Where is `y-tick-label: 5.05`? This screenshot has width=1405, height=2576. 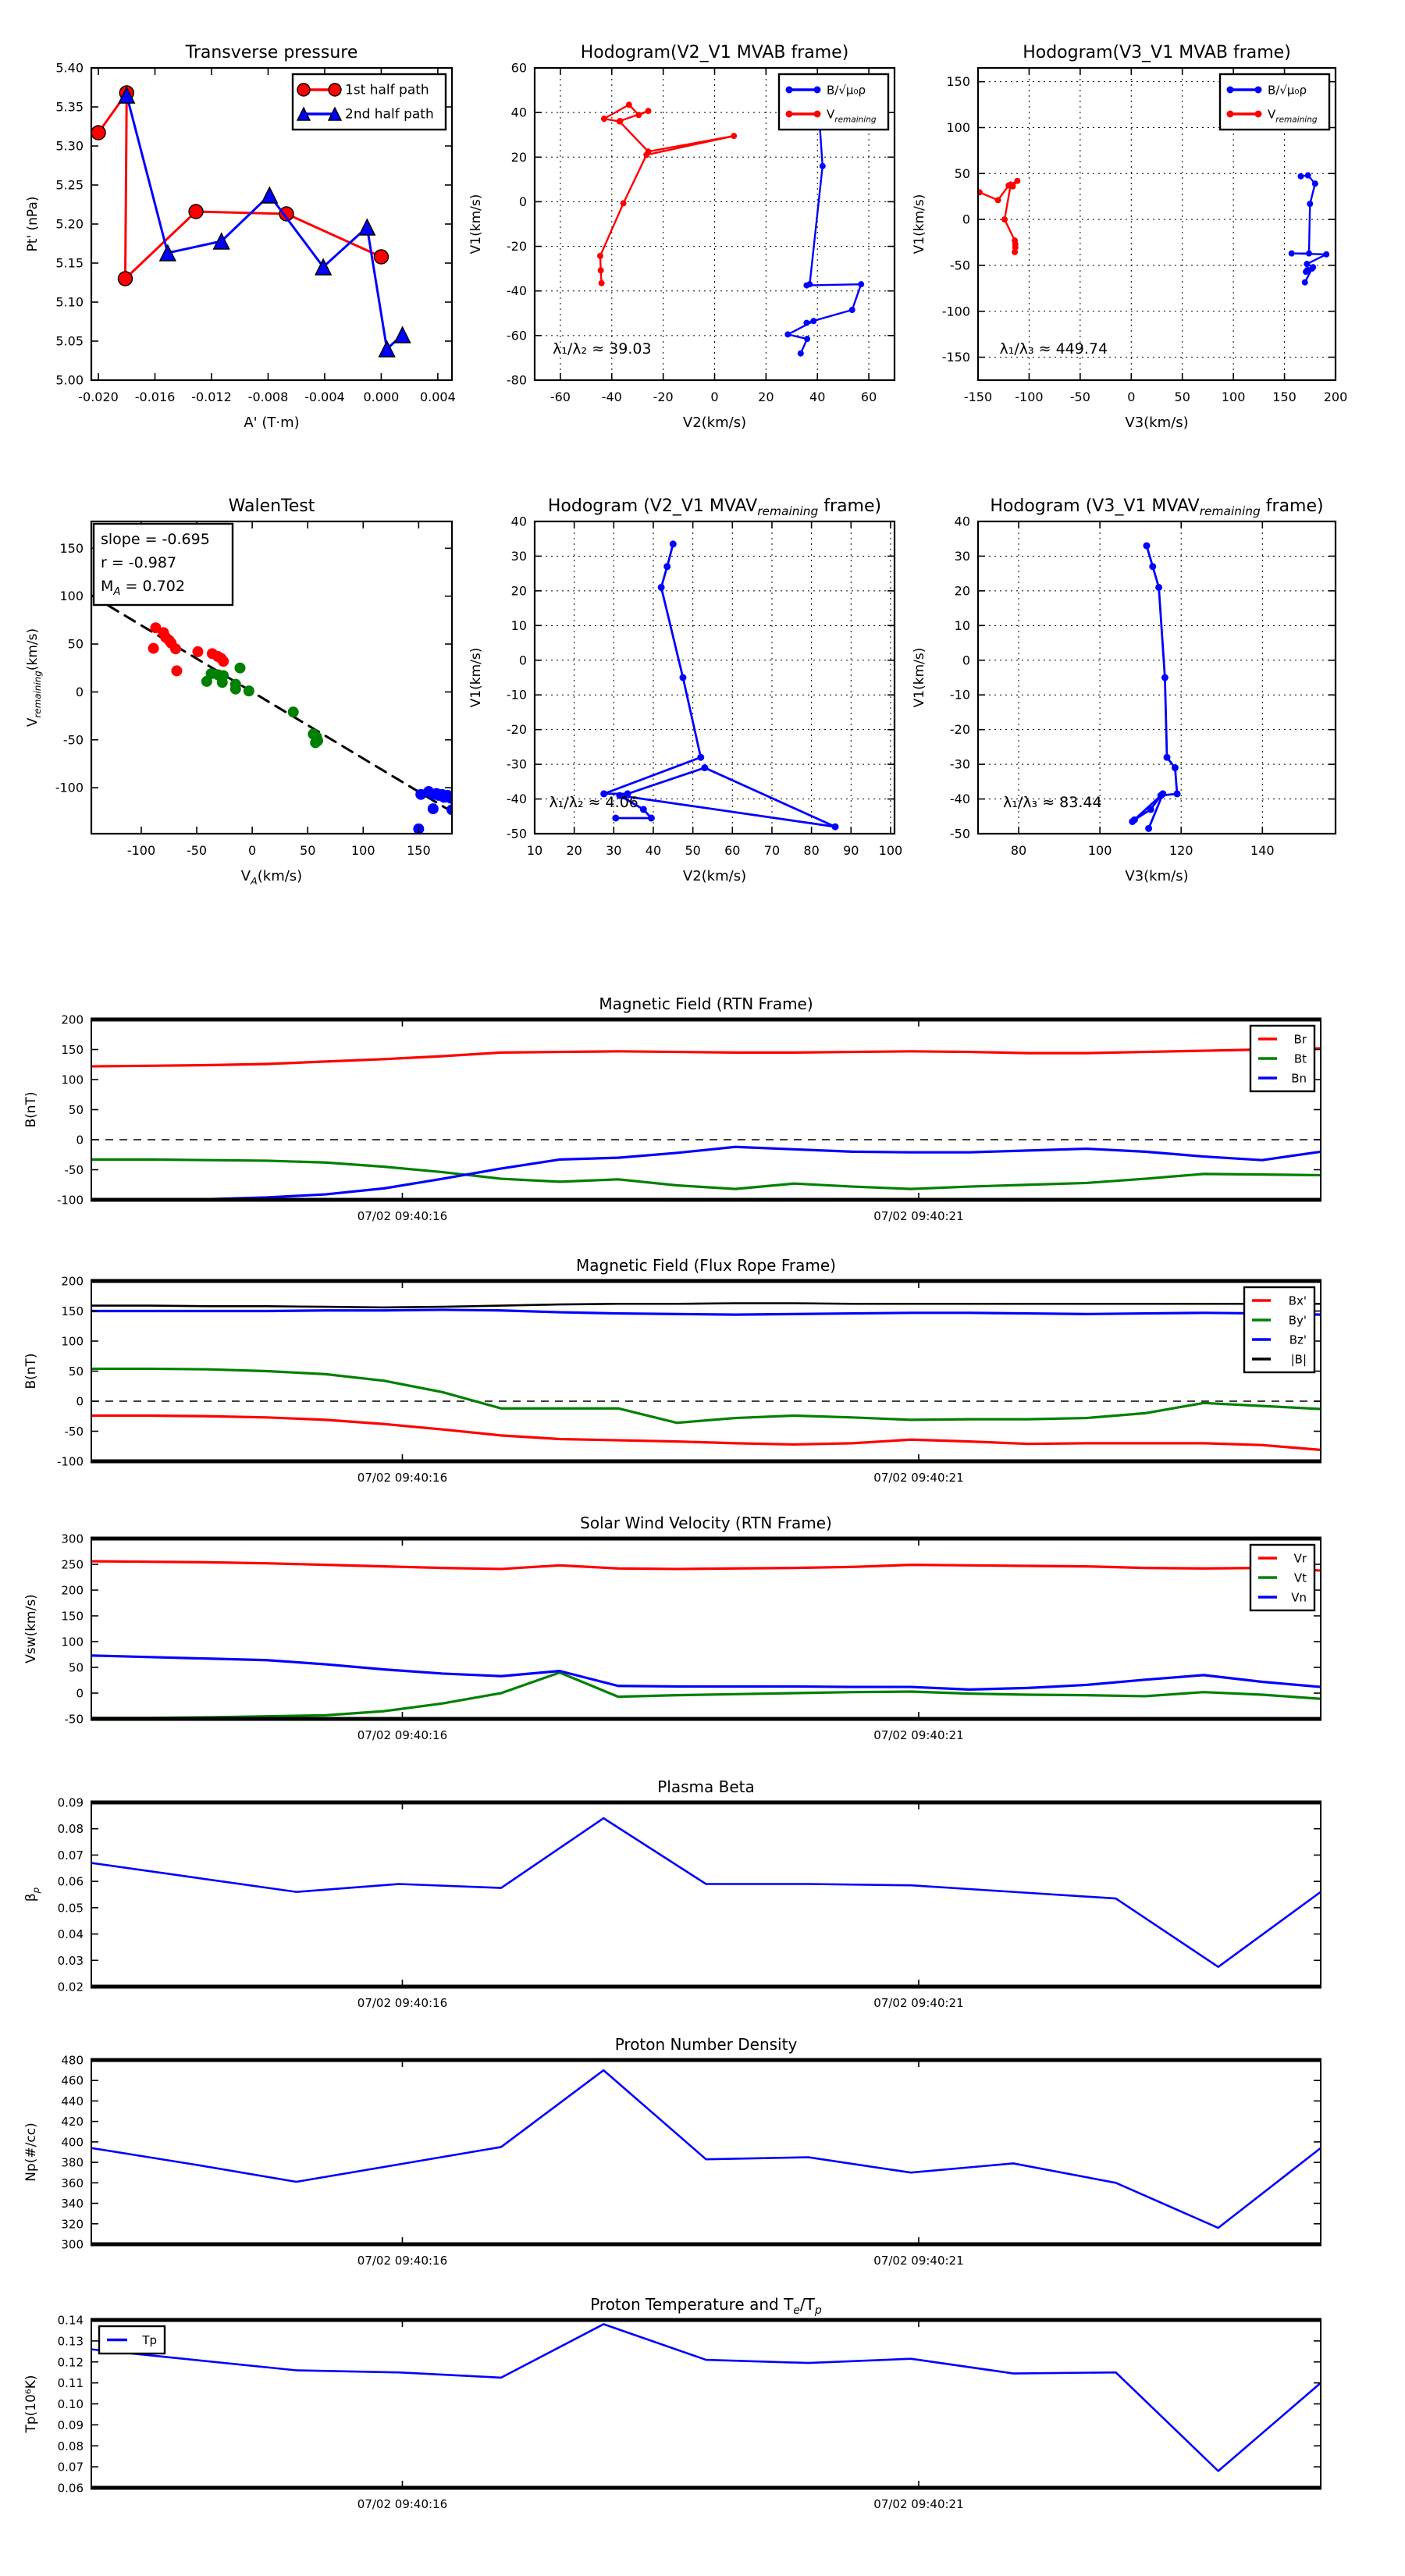
y-tick-label: 5.05 is located at coordinates (69, 341).